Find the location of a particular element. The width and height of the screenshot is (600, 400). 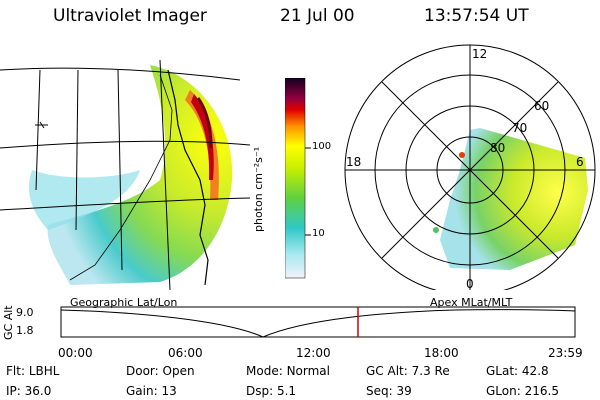

colorbar-tick-100: 100 is located at coordinates (322, 146).